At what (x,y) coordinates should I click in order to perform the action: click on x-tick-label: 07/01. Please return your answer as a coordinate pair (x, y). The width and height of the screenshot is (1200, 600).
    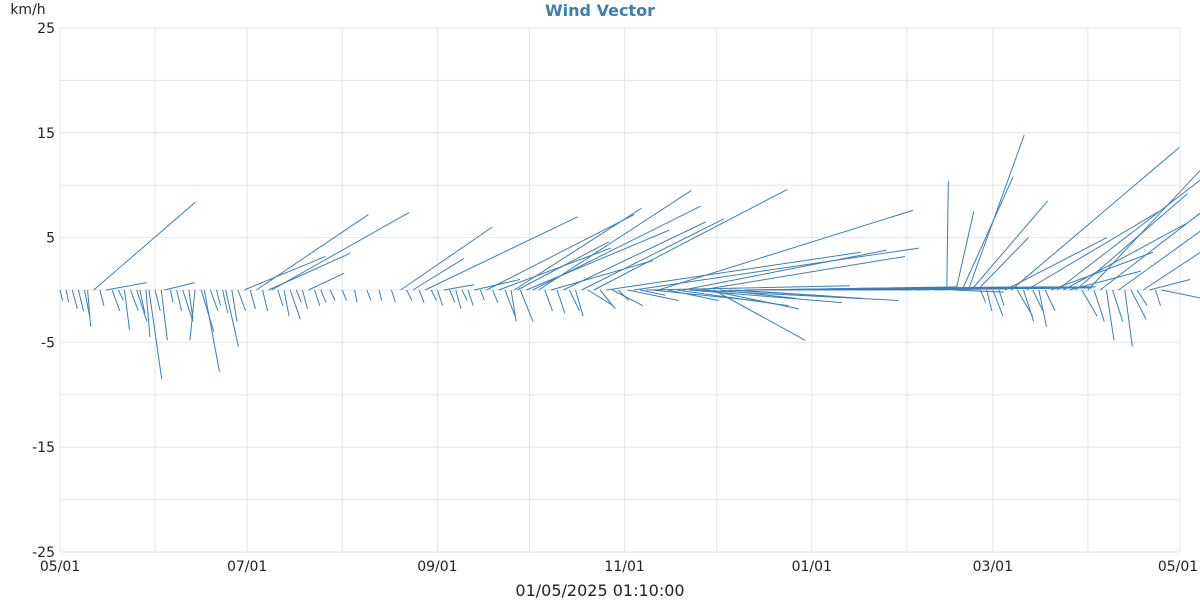
    Looking at the image, I should click on (247, 567).